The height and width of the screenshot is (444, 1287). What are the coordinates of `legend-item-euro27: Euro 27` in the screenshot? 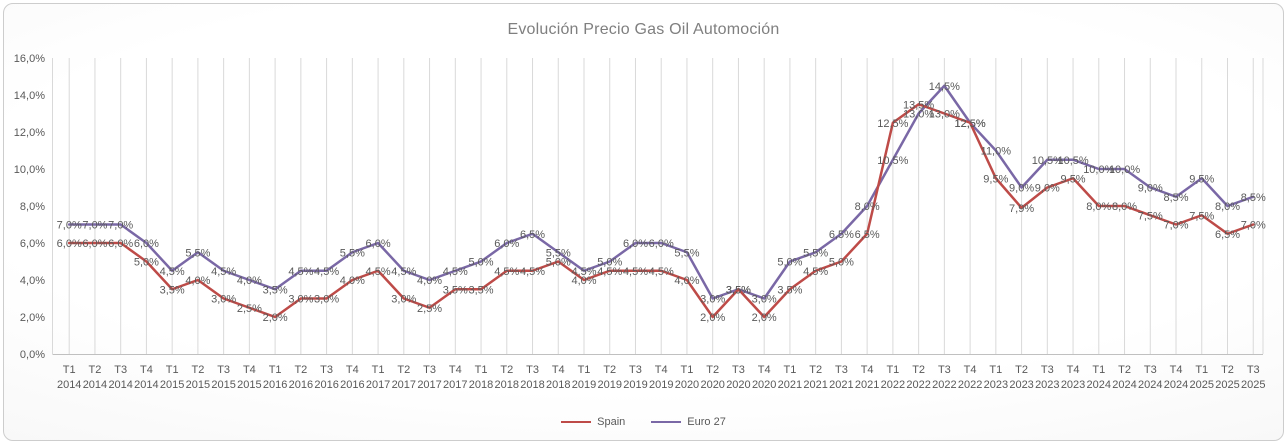 It's located at (688, 422).